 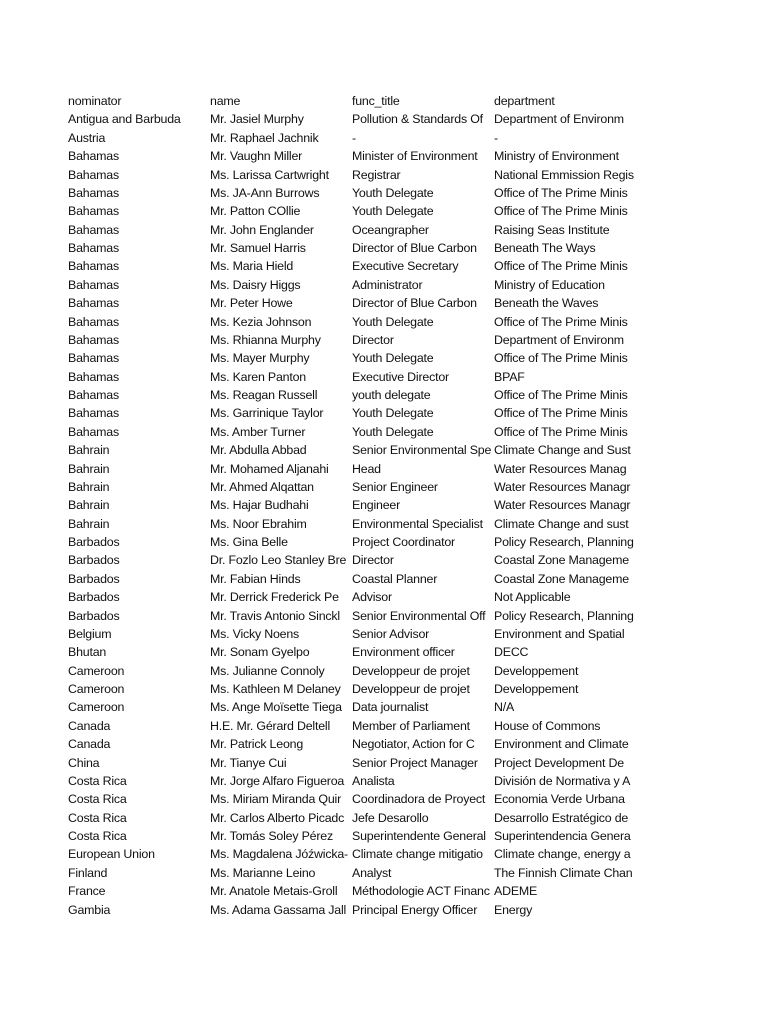 I want to click on func-title-cell: Jefe Desarollo, so click(x=390, y=817).